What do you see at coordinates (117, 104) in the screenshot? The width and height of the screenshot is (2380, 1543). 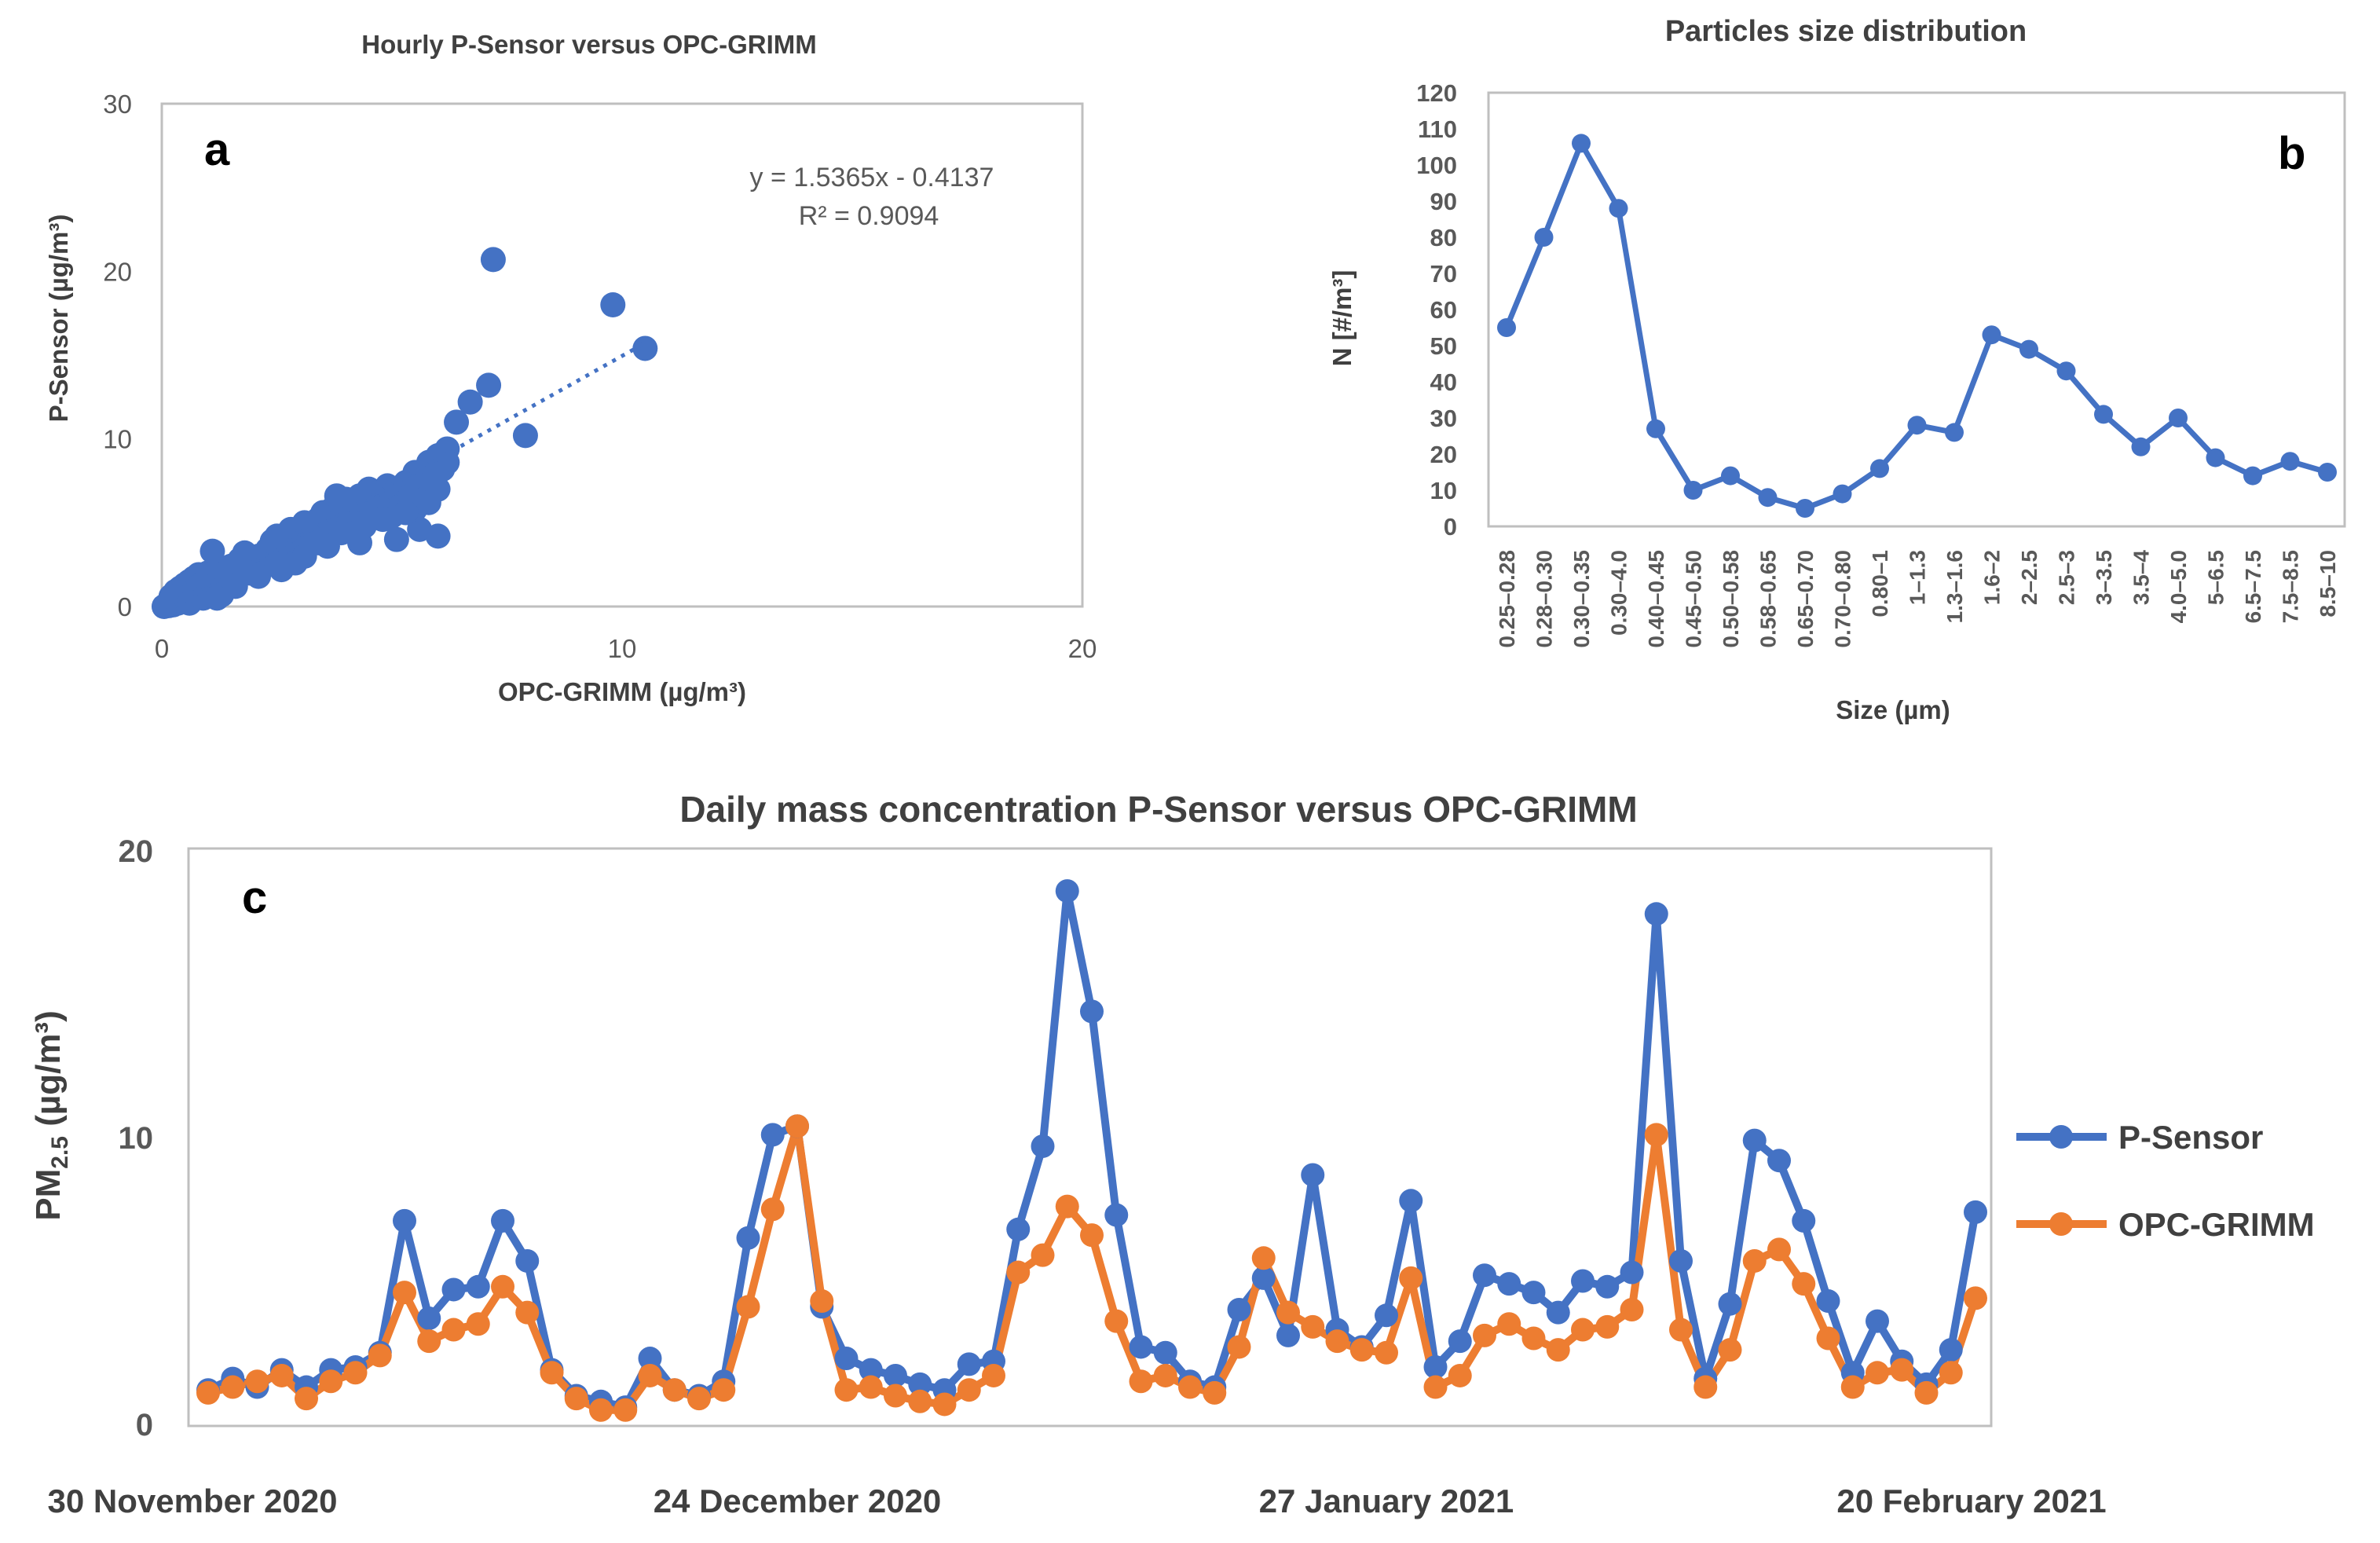 I see `panel-a-y-tick: 30` at bounding box center [117, 104].